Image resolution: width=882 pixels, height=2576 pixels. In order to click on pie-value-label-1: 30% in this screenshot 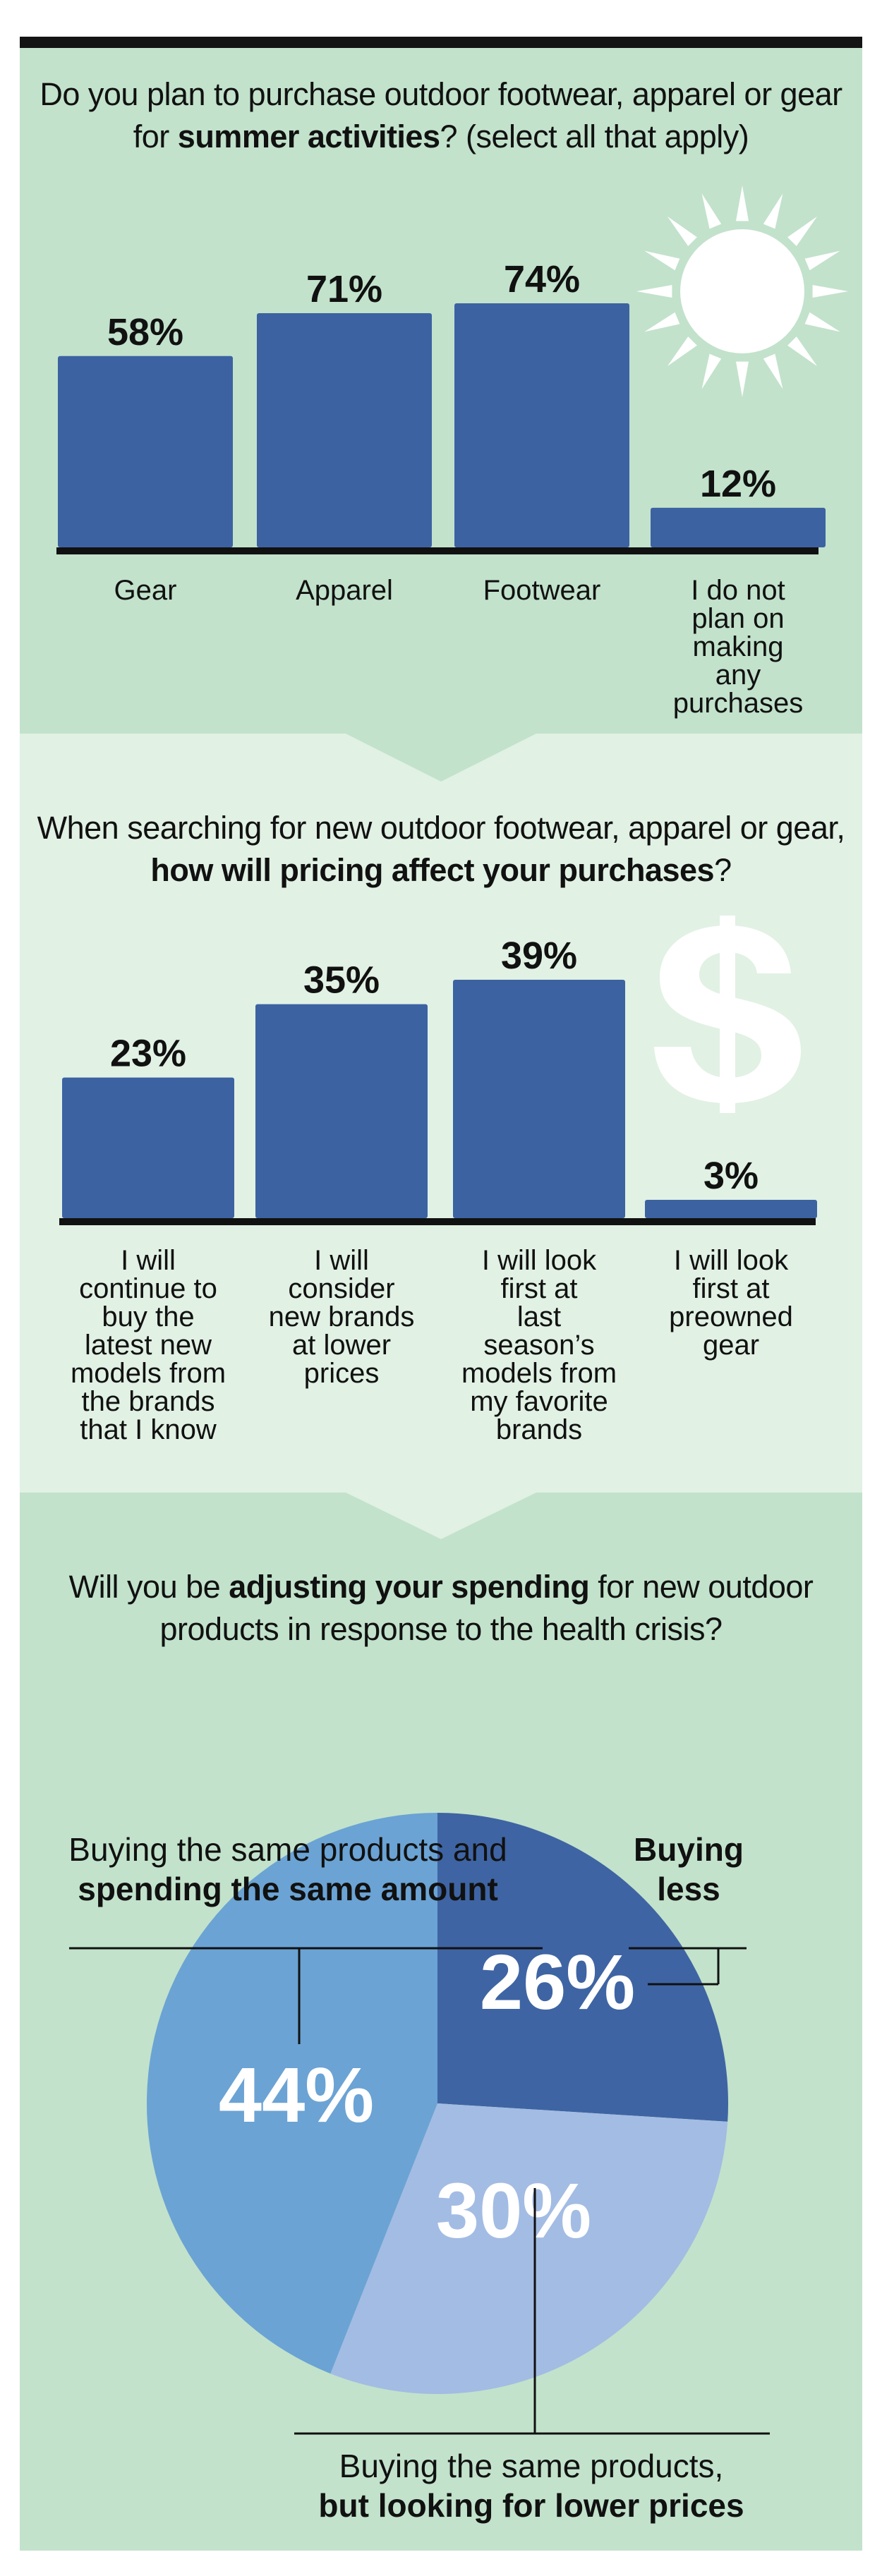, I will do `click(513, 2211)`.